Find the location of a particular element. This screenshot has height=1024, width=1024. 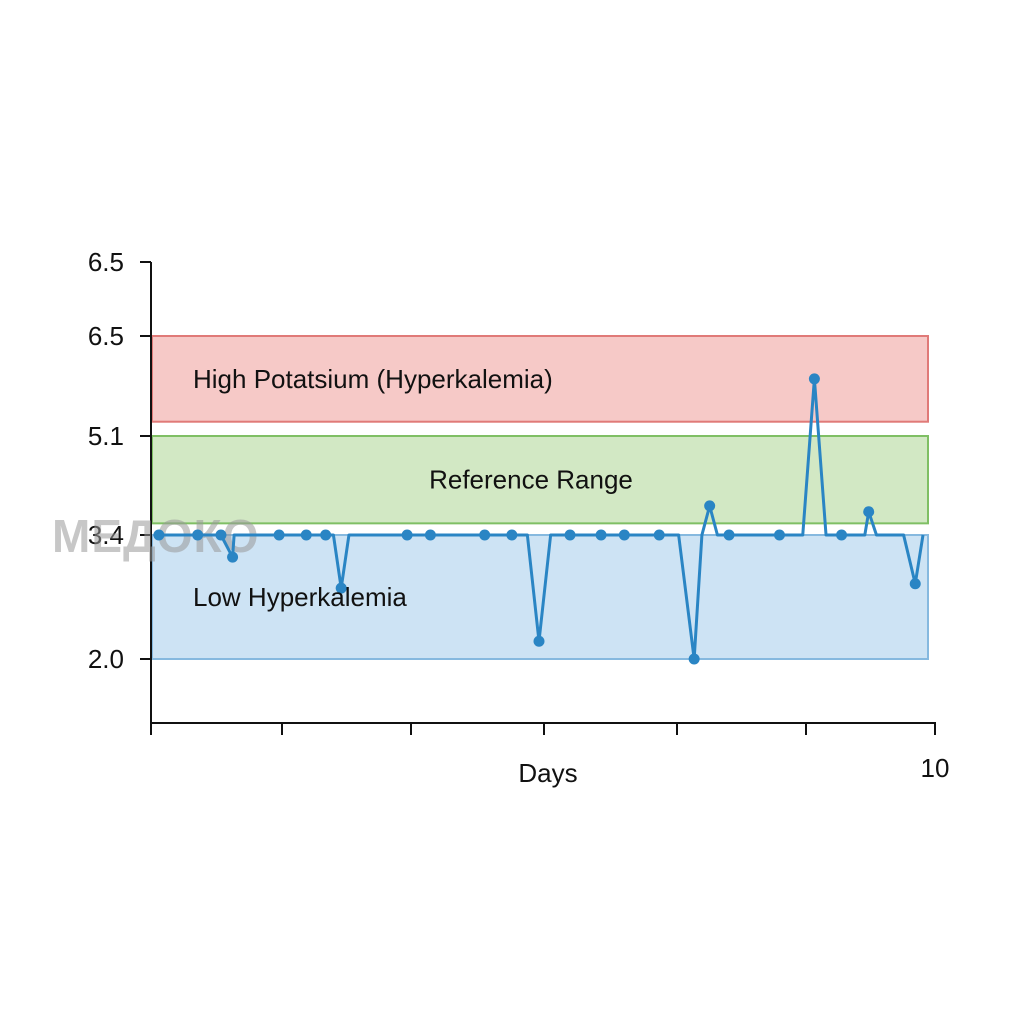

x-tick-label-6: 10 is located at coordinates (935, 768).